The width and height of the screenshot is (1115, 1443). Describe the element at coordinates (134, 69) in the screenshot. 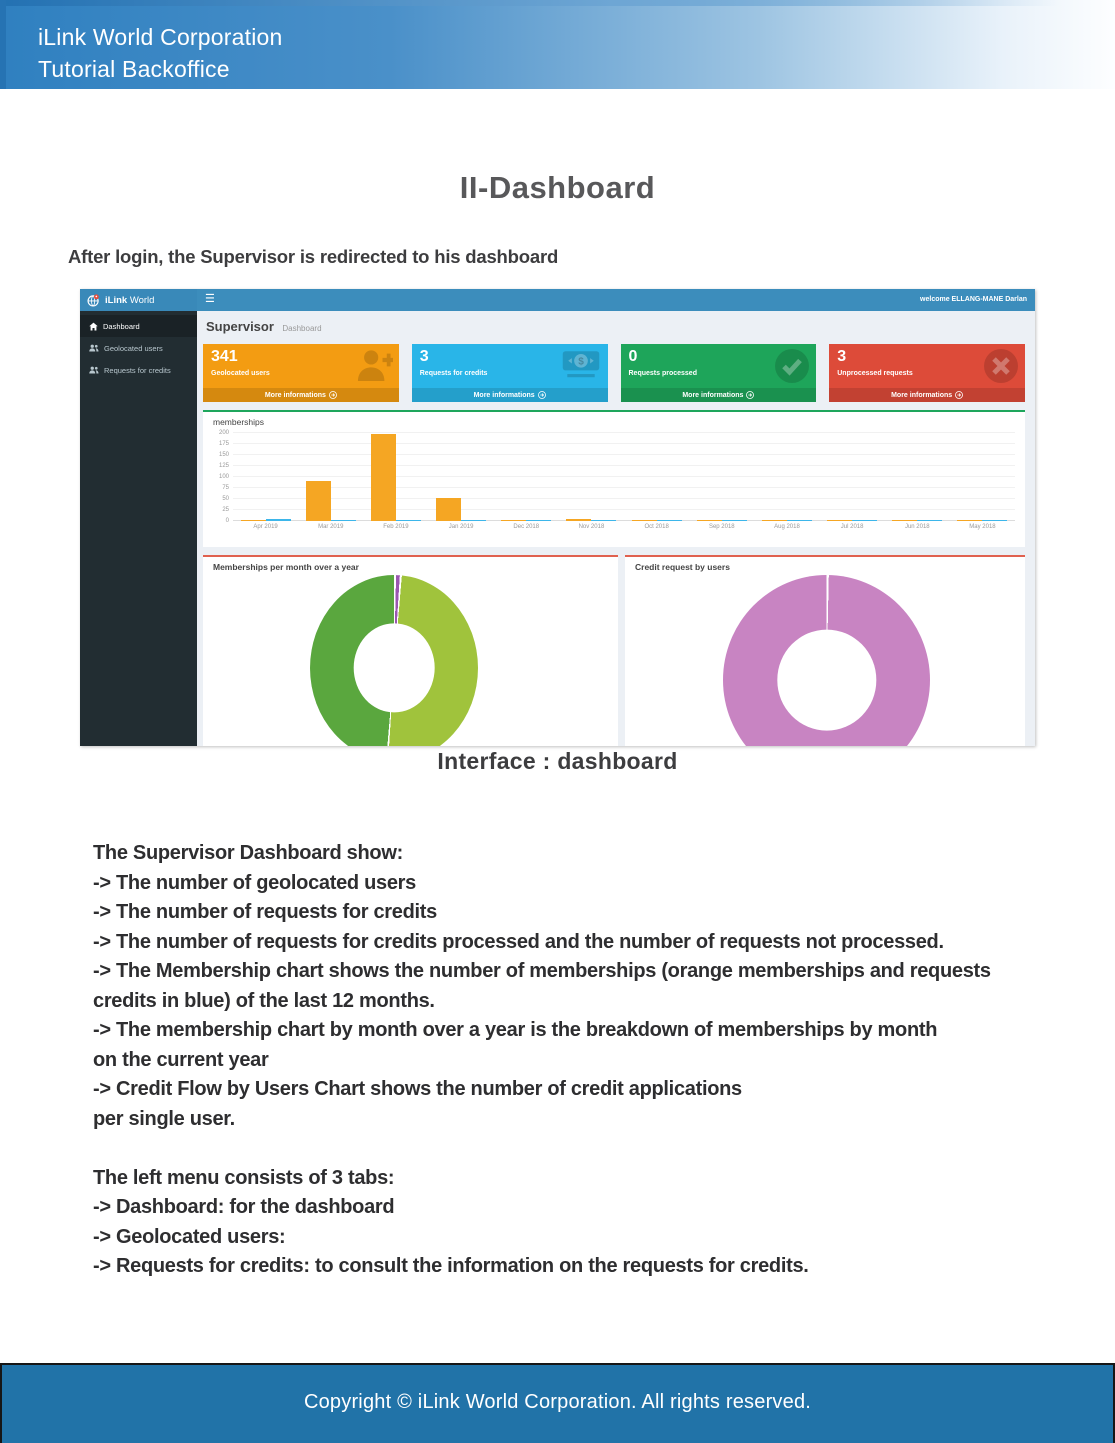

I see `document-subtitle: Tutorial Backoffice` at that location.